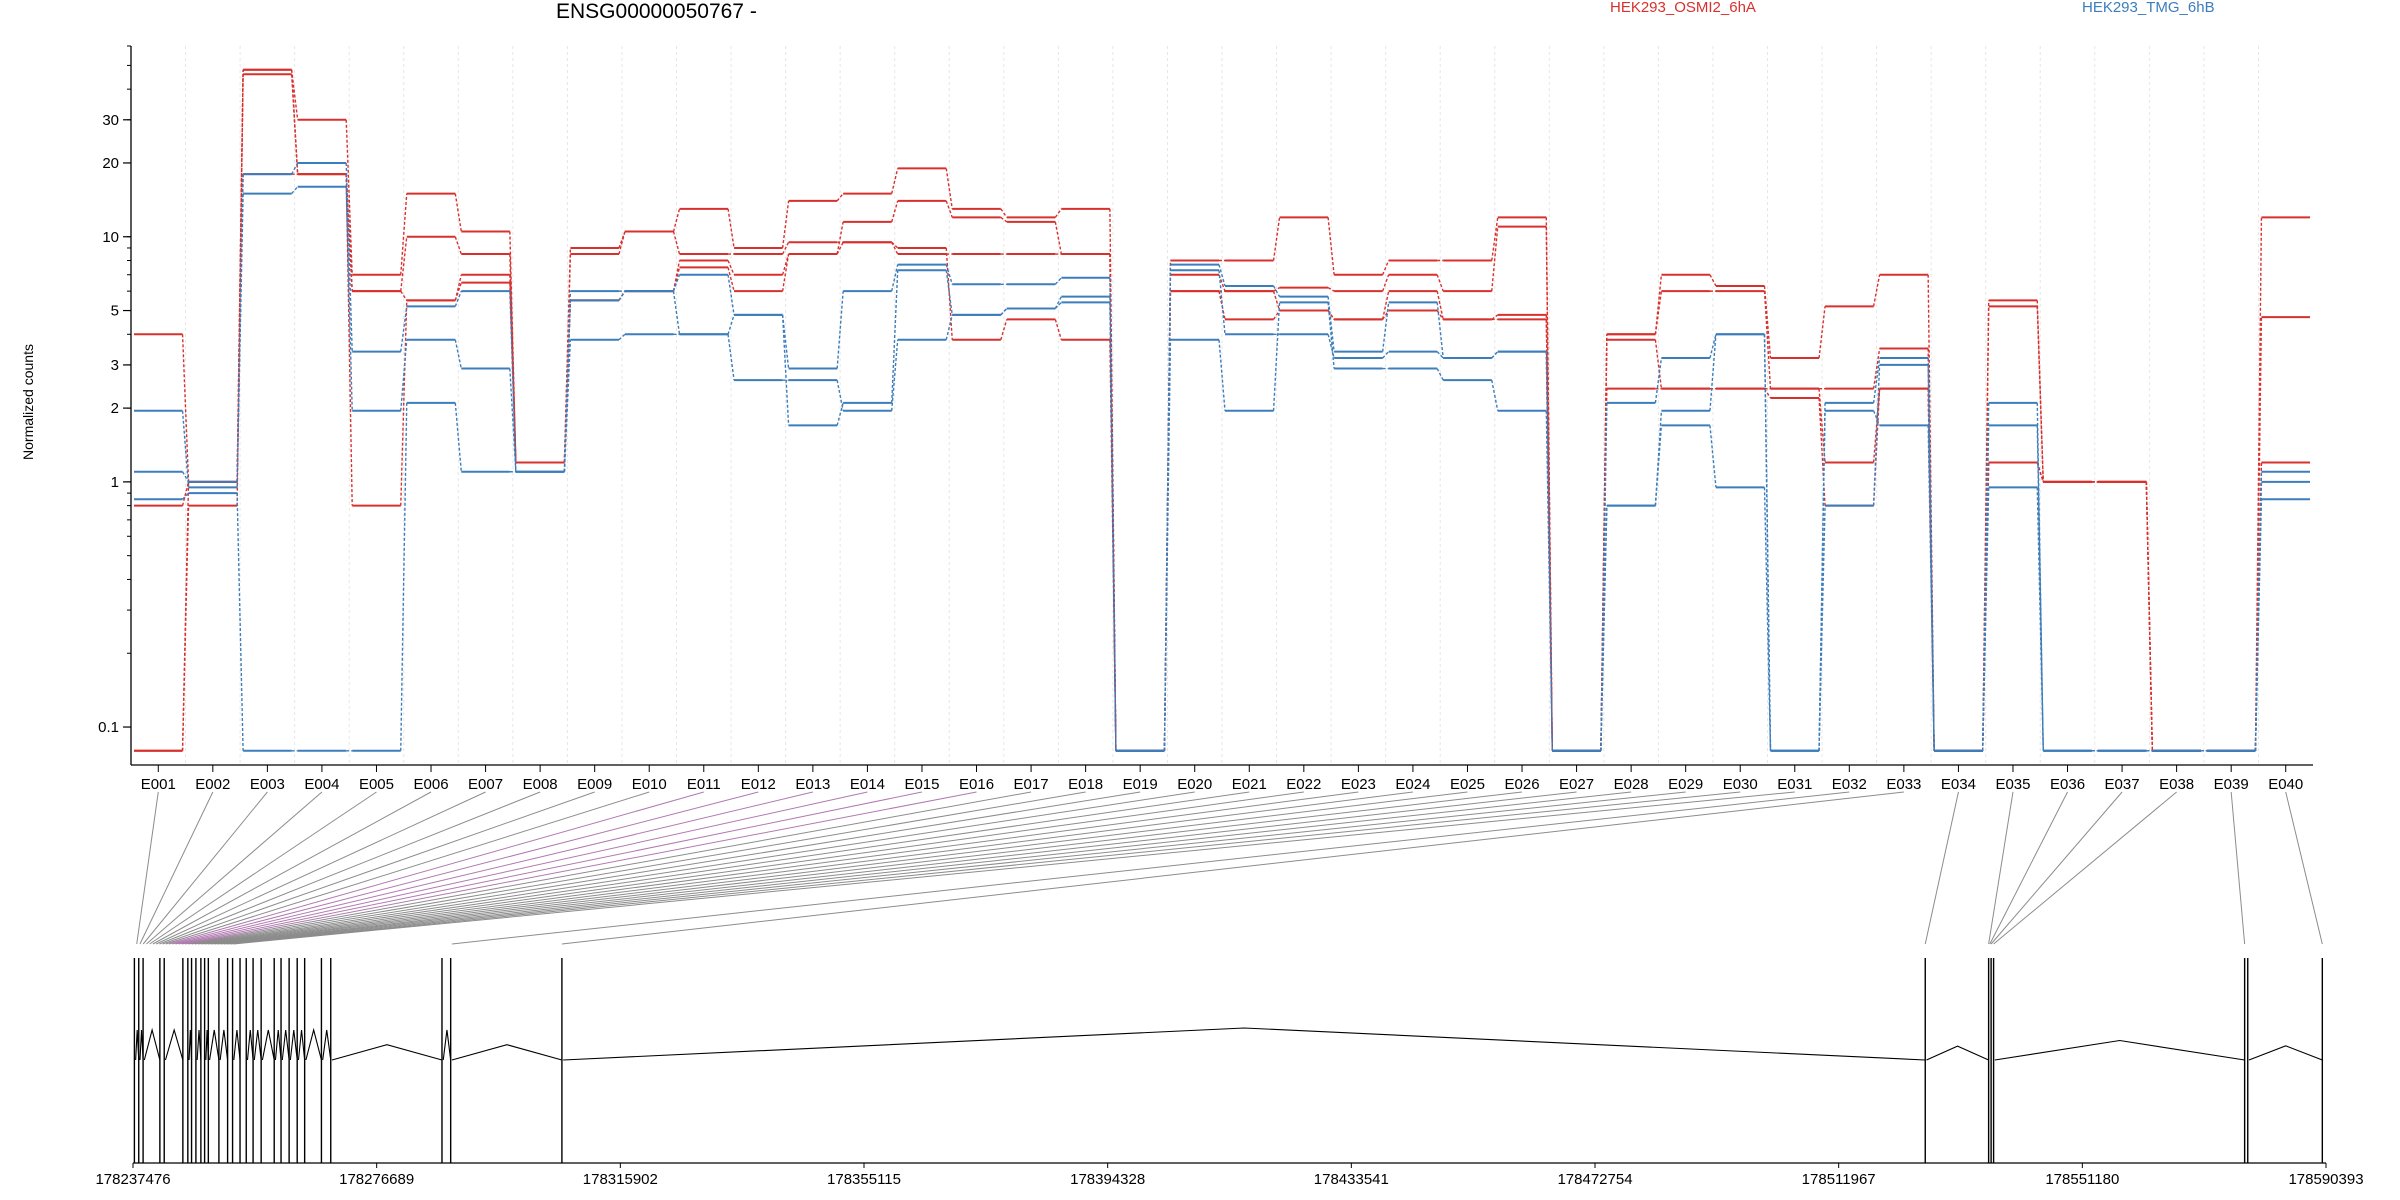 This screenshot has height=1200, width=2400. Describe the element at coordinates (1194, 784) in the screenshot. I see `x-tick-label: E020` at that location.